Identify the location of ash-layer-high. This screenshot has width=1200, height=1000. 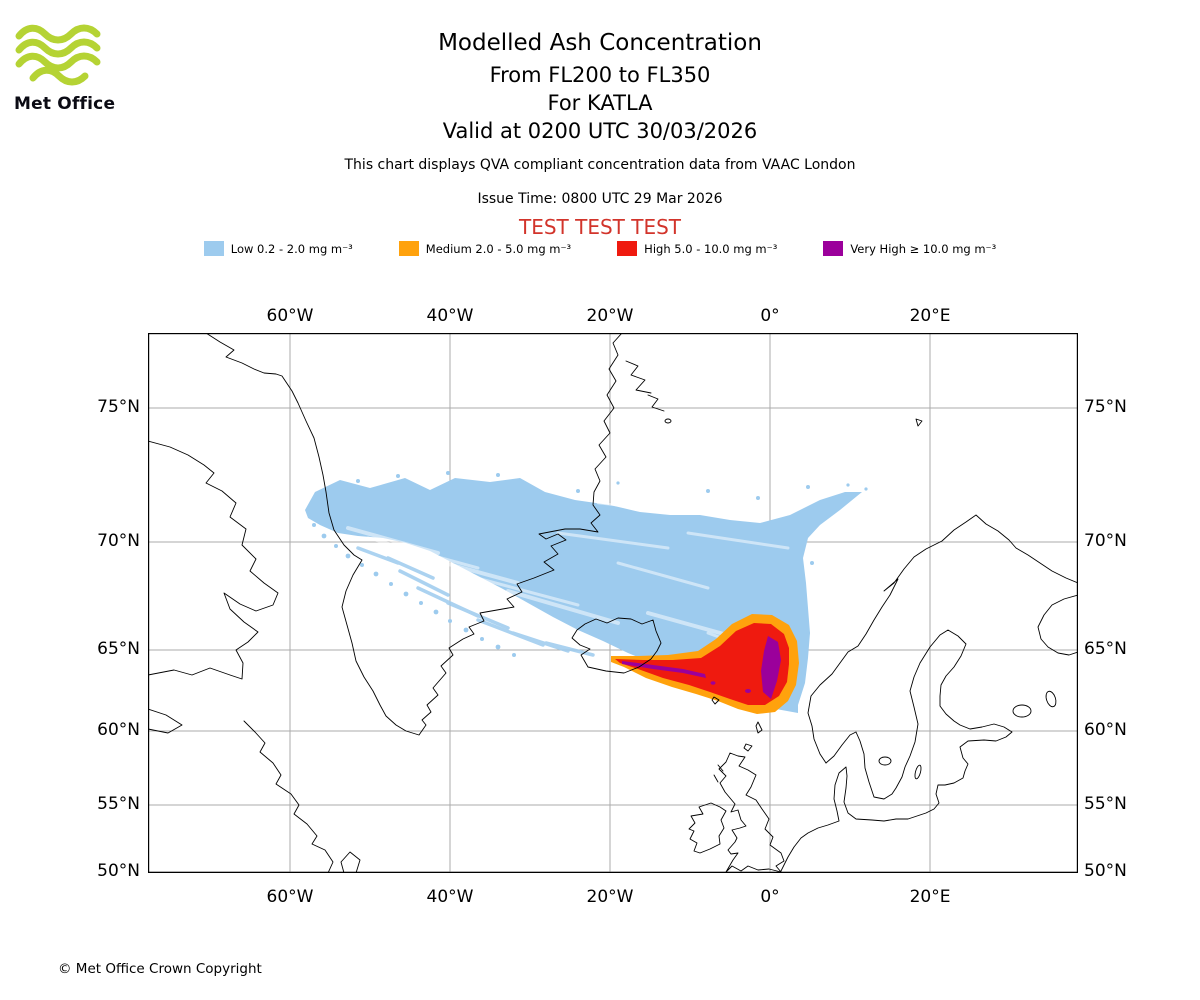
(702, 664).